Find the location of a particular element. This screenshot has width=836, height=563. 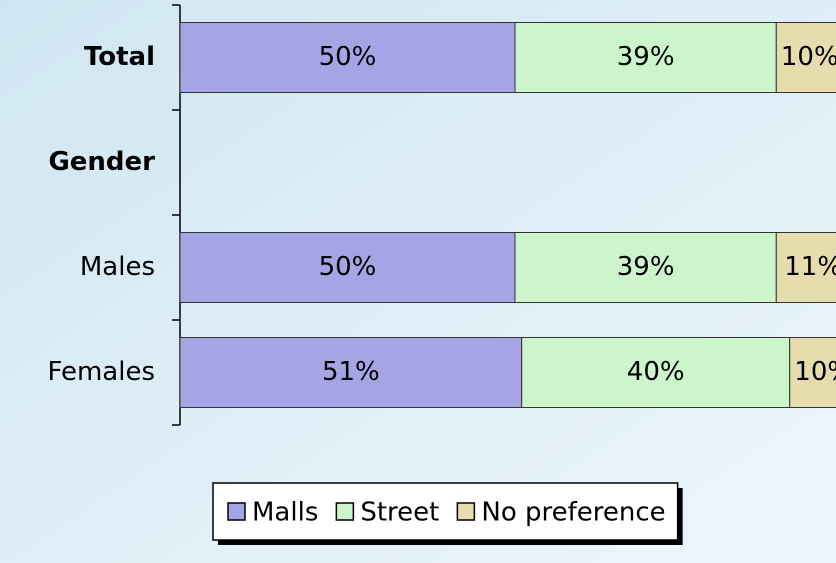

legend-label: Street is located at coordinates (399, 513).